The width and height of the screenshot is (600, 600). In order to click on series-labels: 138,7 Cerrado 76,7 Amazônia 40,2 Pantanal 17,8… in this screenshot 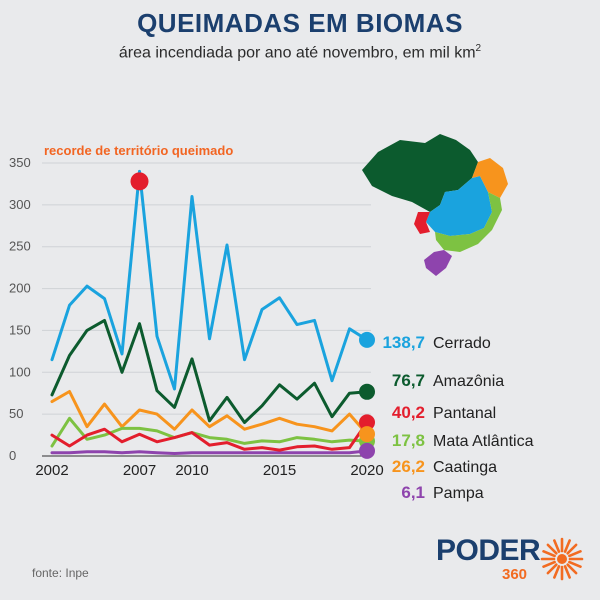, I will do `click(457, 417)`.